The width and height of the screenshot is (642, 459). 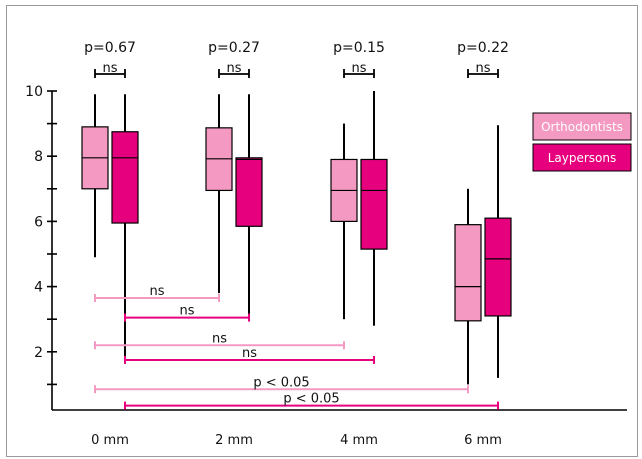 What do you see at coordinates (156, 291) in the screenshot?
I see `comparison-label-0: ns` at bounding box center [156, 291].